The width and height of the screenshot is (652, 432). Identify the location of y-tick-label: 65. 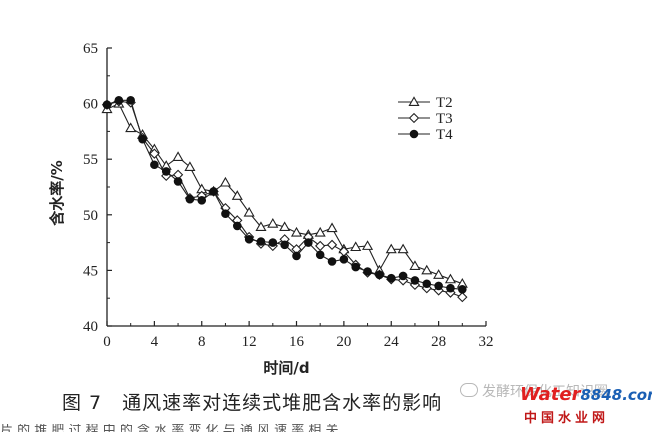
(90, 49).